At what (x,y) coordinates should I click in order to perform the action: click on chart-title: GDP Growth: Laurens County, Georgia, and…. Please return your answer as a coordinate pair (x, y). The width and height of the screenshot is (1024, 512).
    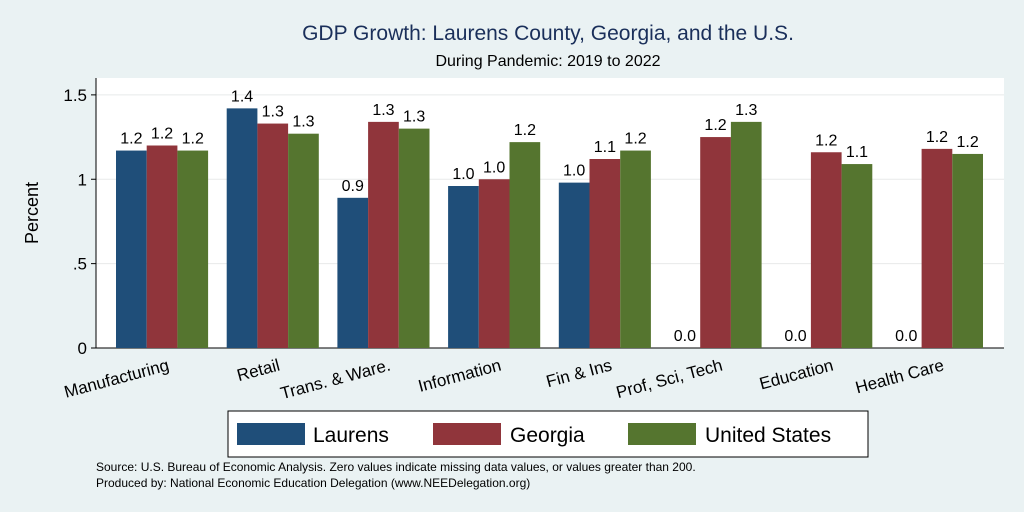
    Looking at the image, I should click on (548, 33).